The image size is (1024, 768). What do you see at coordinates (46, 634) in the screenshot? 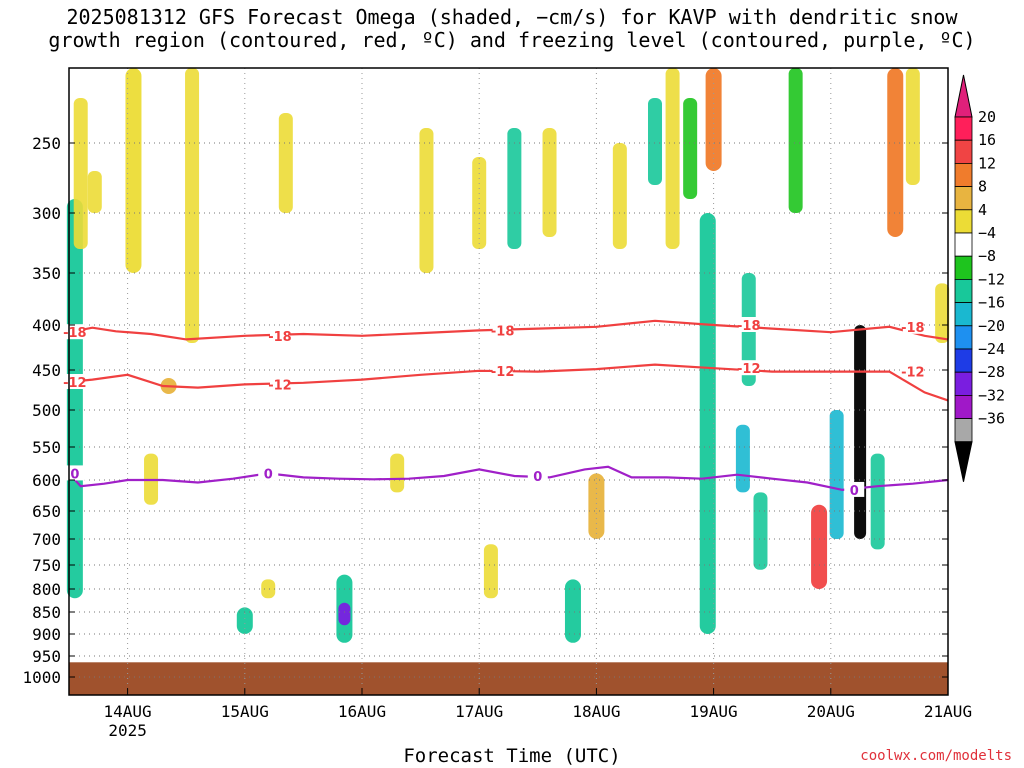
I see `y-tick-label: 900` at bounding box center [46, 634].